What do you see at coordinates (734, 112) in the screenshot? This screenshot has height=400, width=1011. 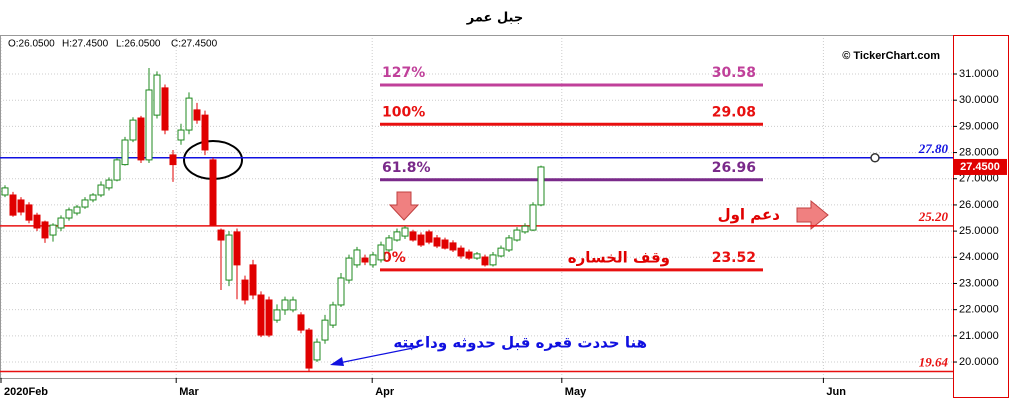 I see `fib-value: 29.08` at bounding box center [734, 112].